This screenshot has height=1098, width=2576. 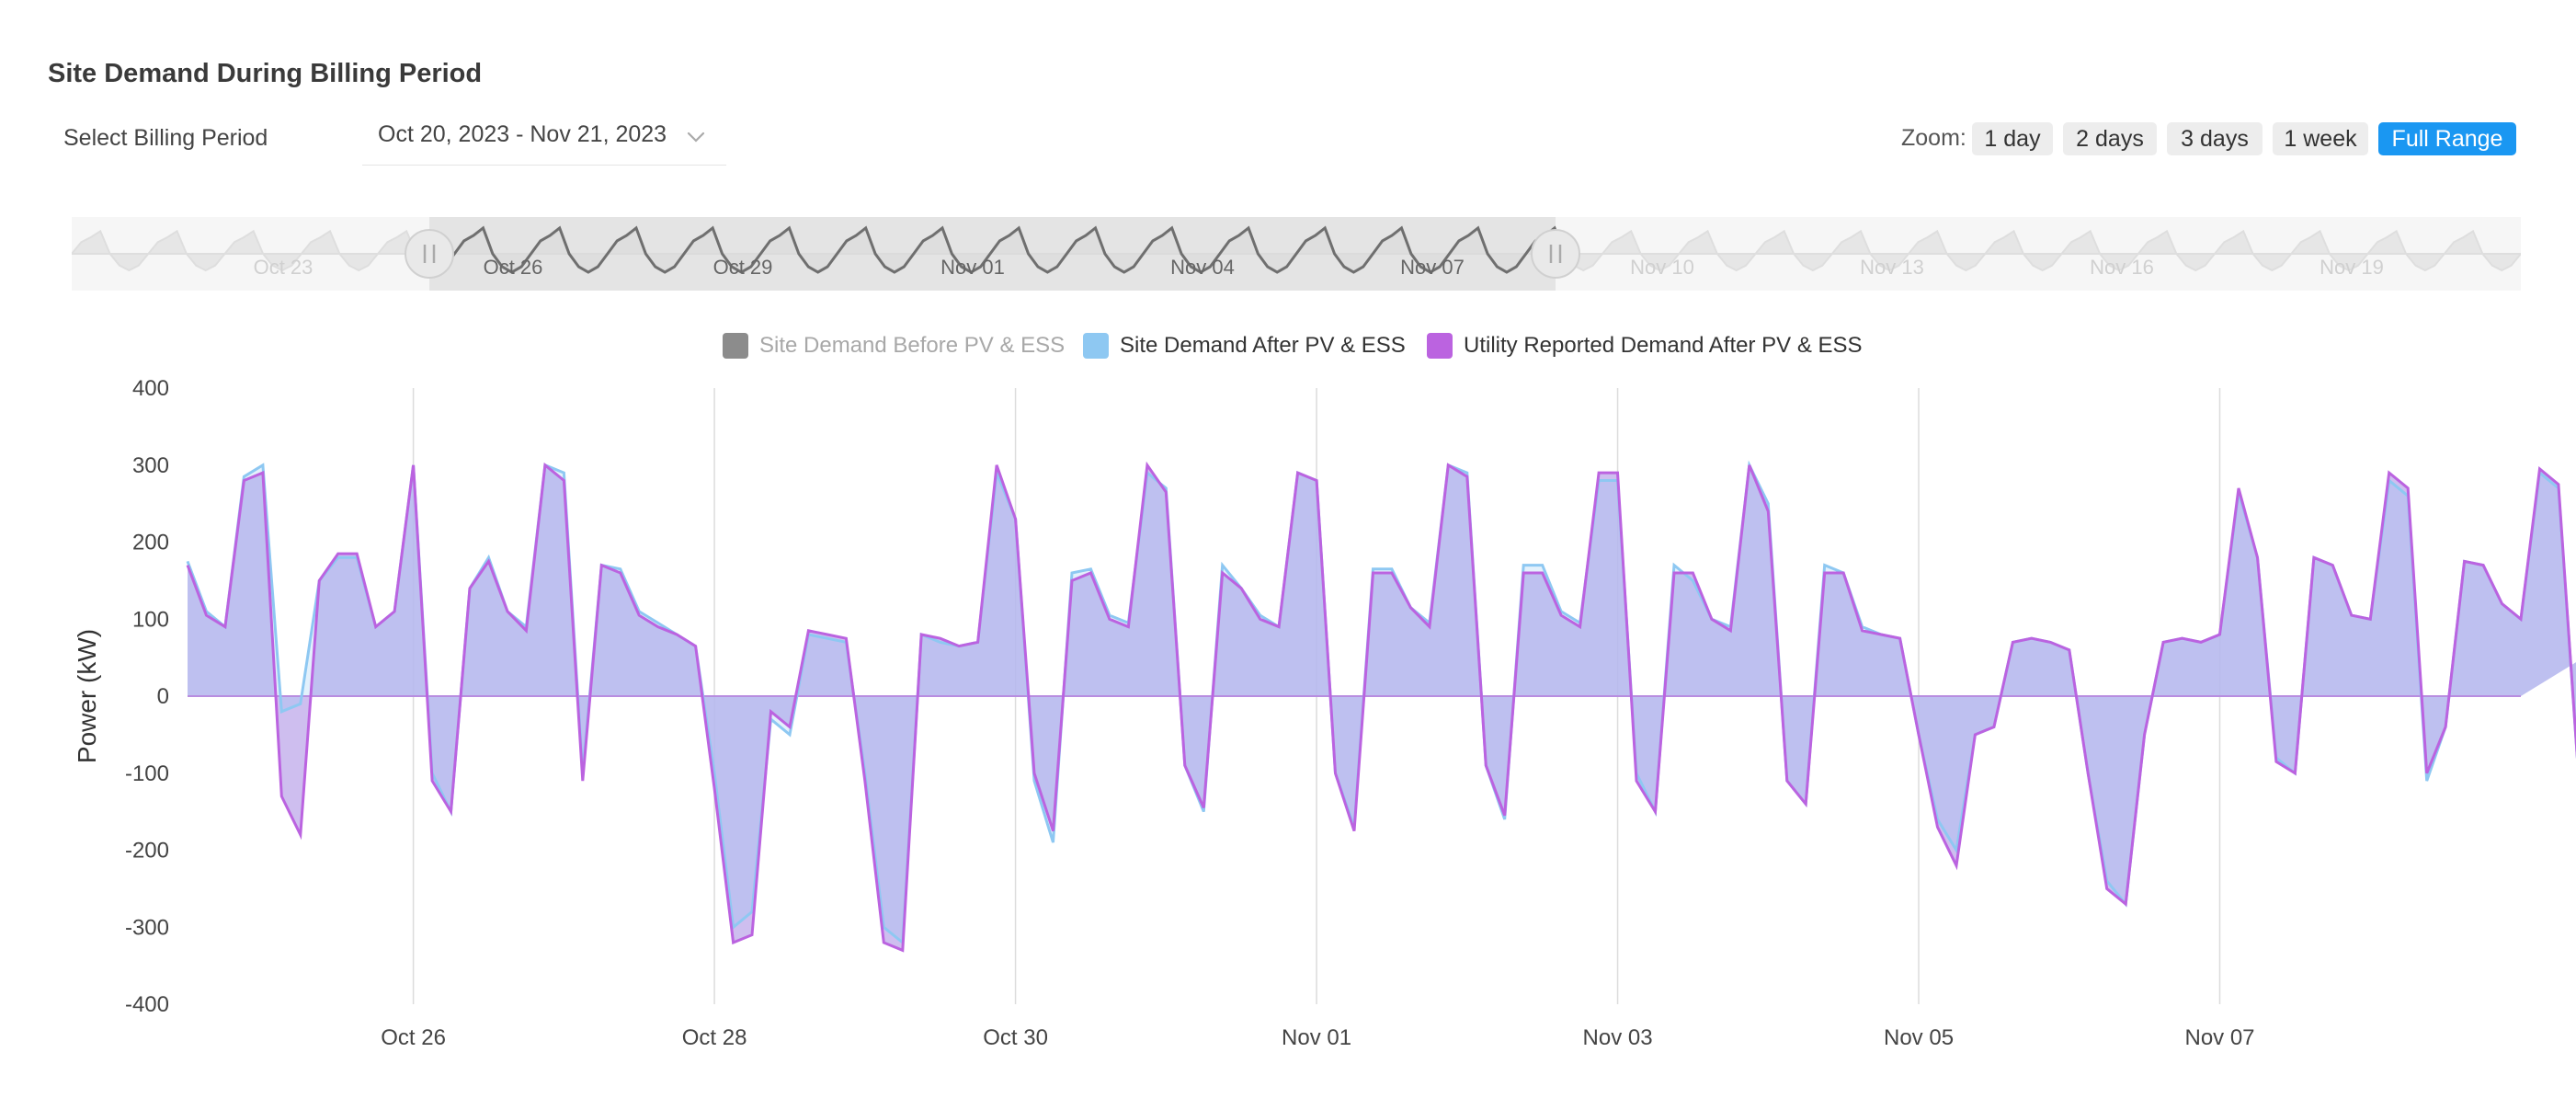 What do you see at coordinates (87, 696) in the screenshot?
I see `y-axis-label: Power (kW)` at bounding box center [87, 696].